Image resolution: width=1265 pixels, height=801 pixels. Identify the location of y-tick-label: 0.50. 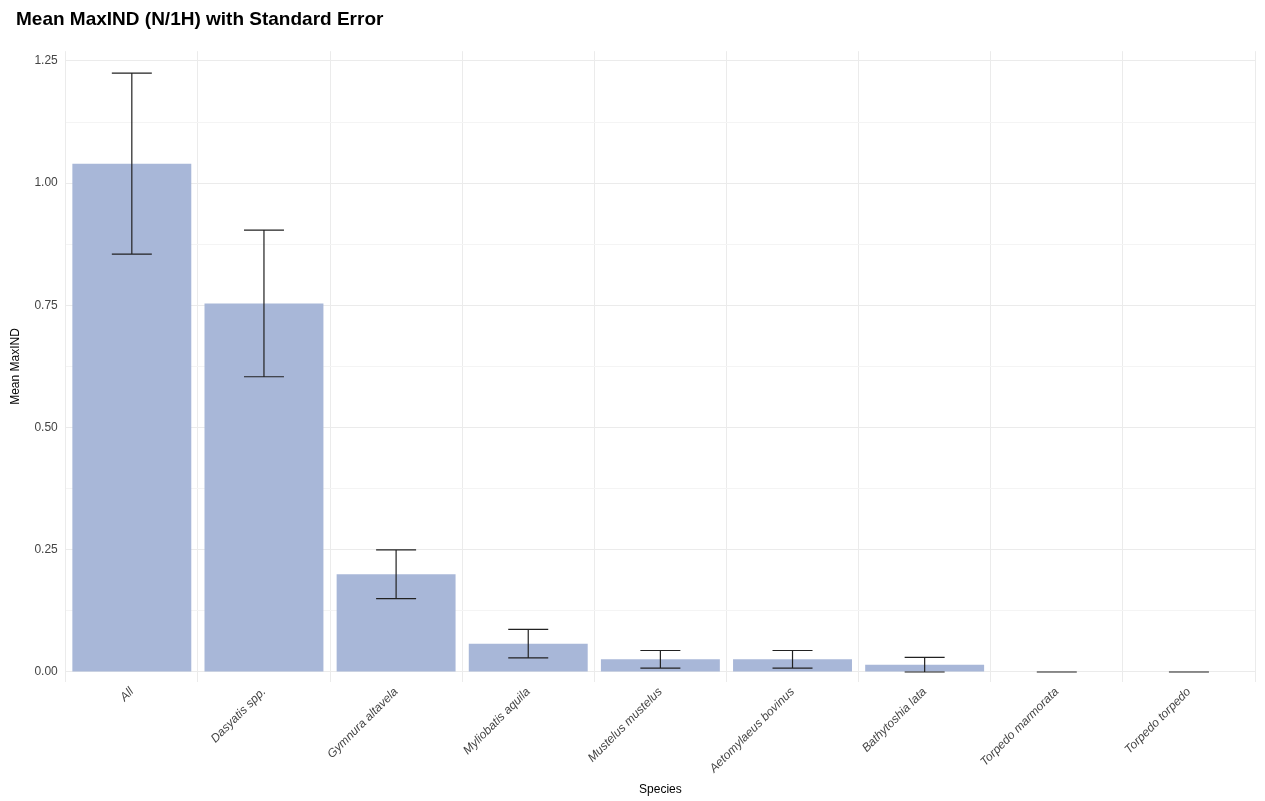
(46, 426).